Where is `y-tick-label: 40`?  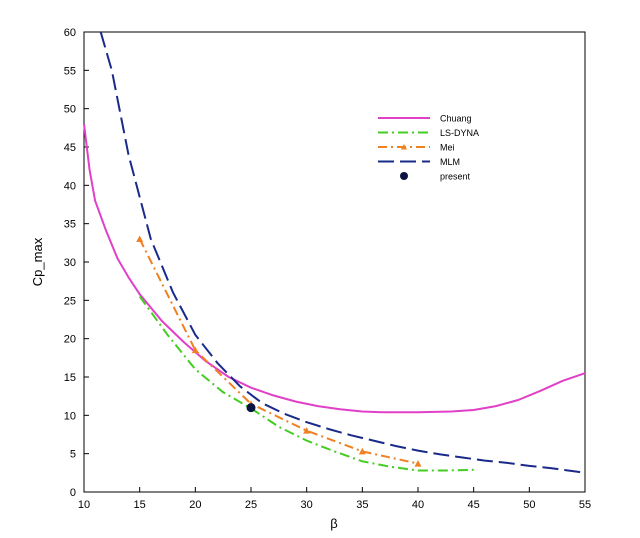 y-tick-label: 40 is located at coordinates (70, 186).